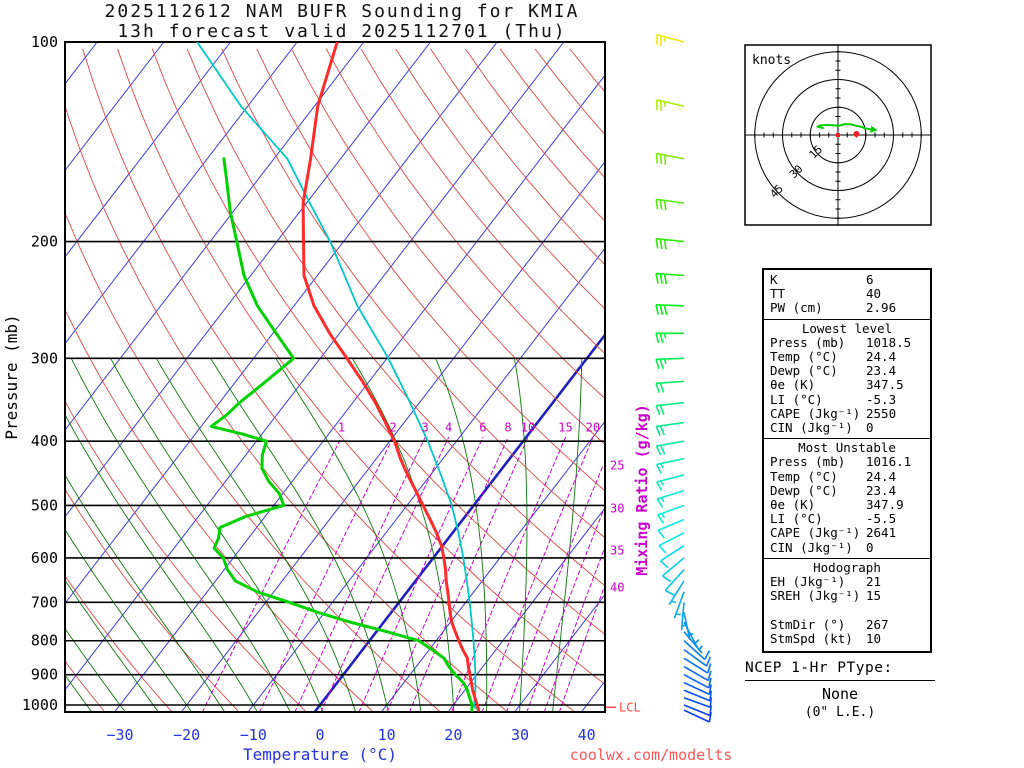 The height and width of the screenshot is (768, 1024). Describe the element at coordinates (811, 547) in the screenshot. I see `stat-label: CIN (Jkg⁻¹)` at that location.